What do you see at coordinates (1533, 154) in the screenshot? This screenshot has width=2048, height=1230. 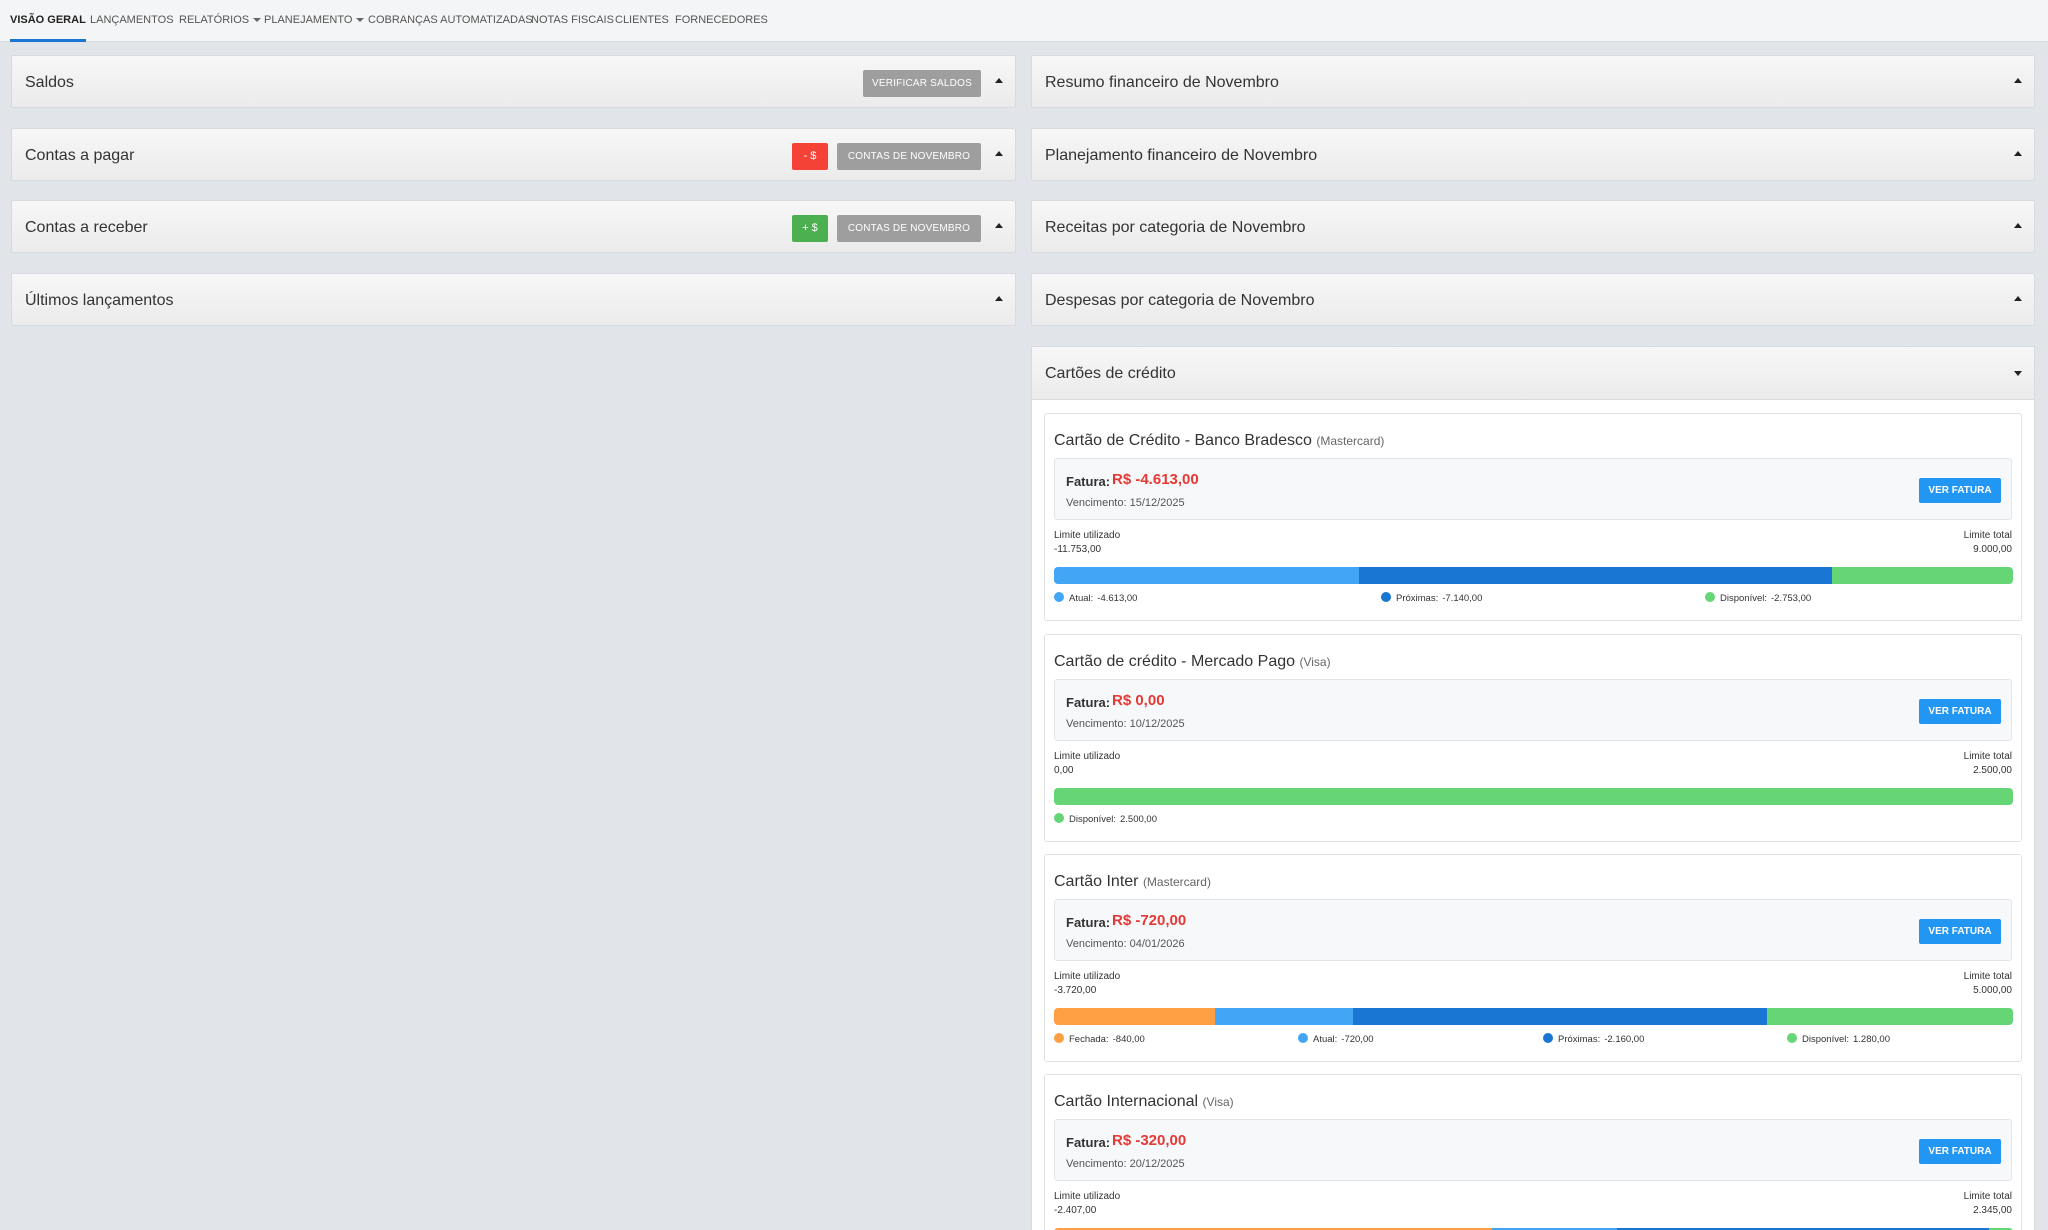 I see `panel-planejamento-financeiro: Planejamento financeiro de Novembro` at bounding box center [1533, 154].